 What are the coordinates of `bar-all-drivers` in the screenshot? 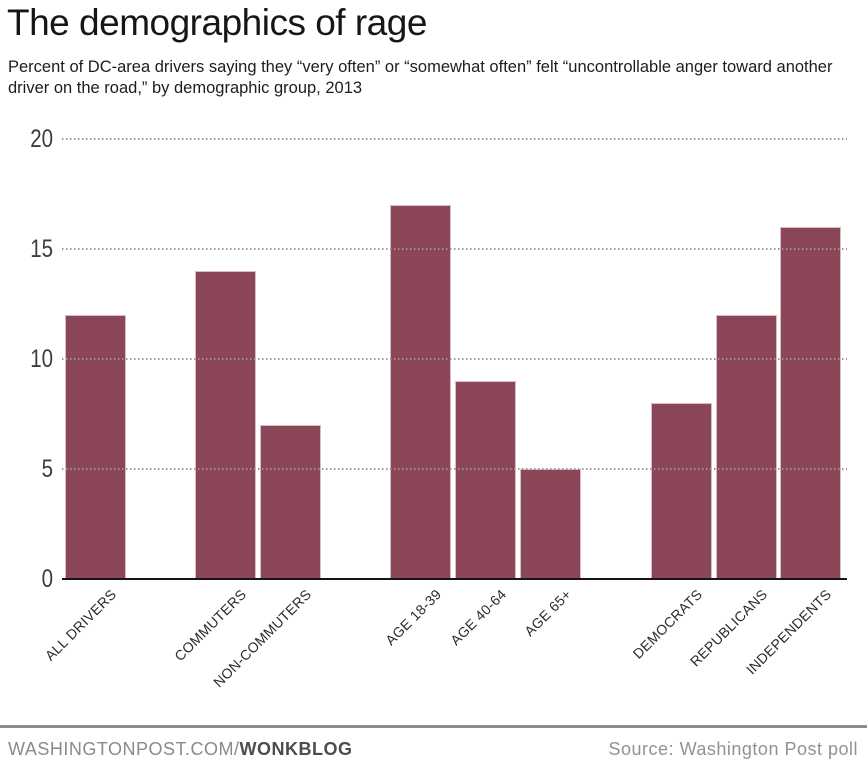 It's located at (95, 447).